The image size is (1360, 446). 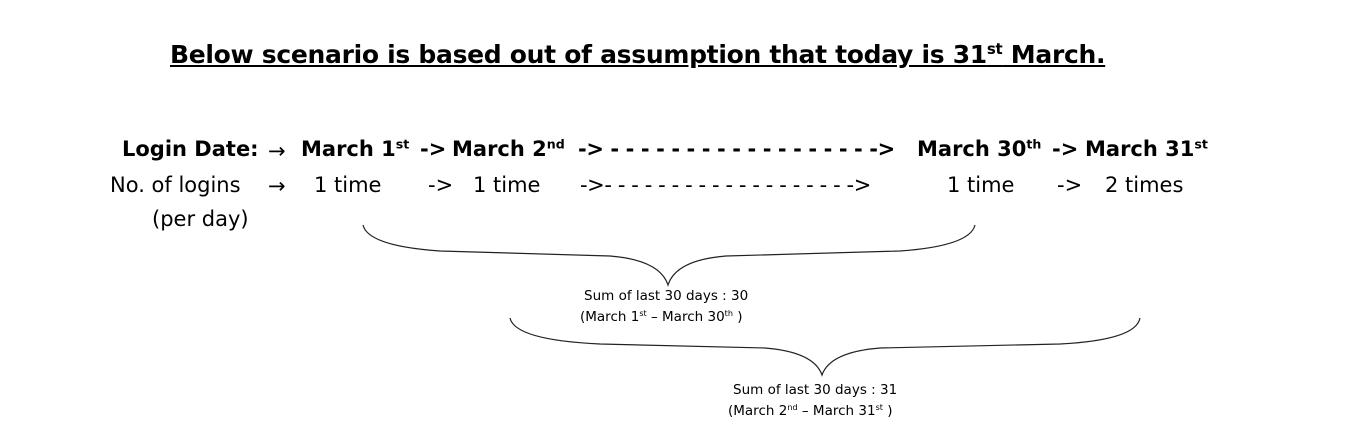 What do you see at coordinates (661, 316) in the screenshot?
I see `sum1-range: (March 1st – March 30th )` at bounding box center [661, 316].